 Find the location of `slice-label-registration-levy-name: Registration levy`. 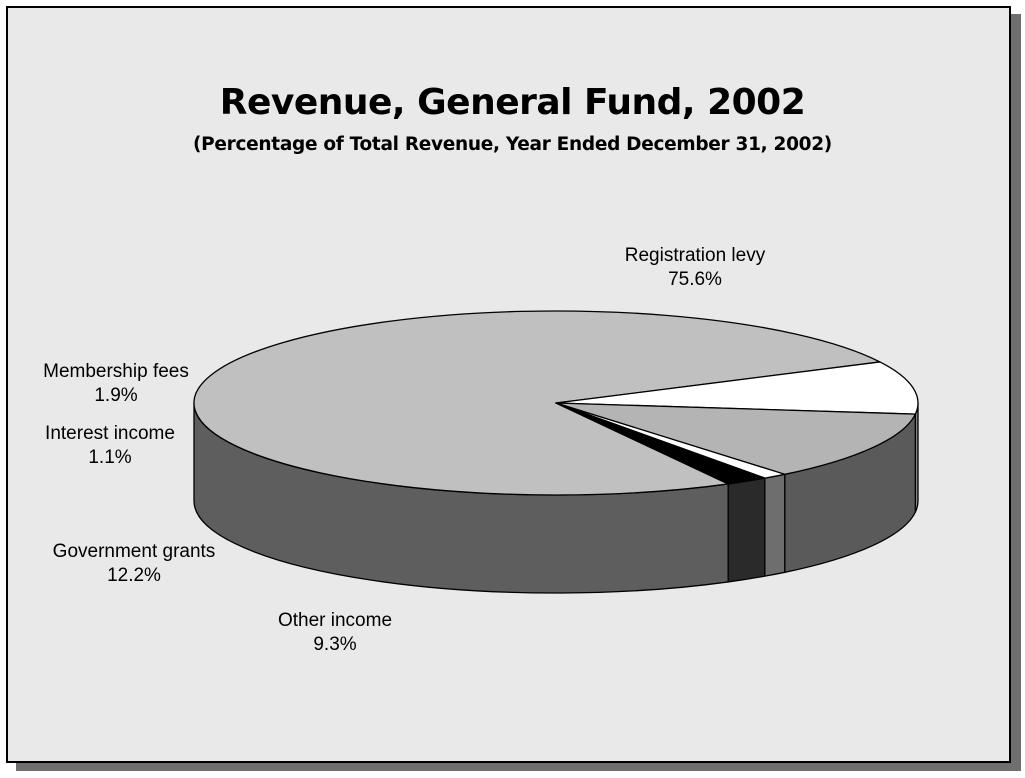

slice-label-registration-levy-name: Registration levy is located at coordinates (695, 255).